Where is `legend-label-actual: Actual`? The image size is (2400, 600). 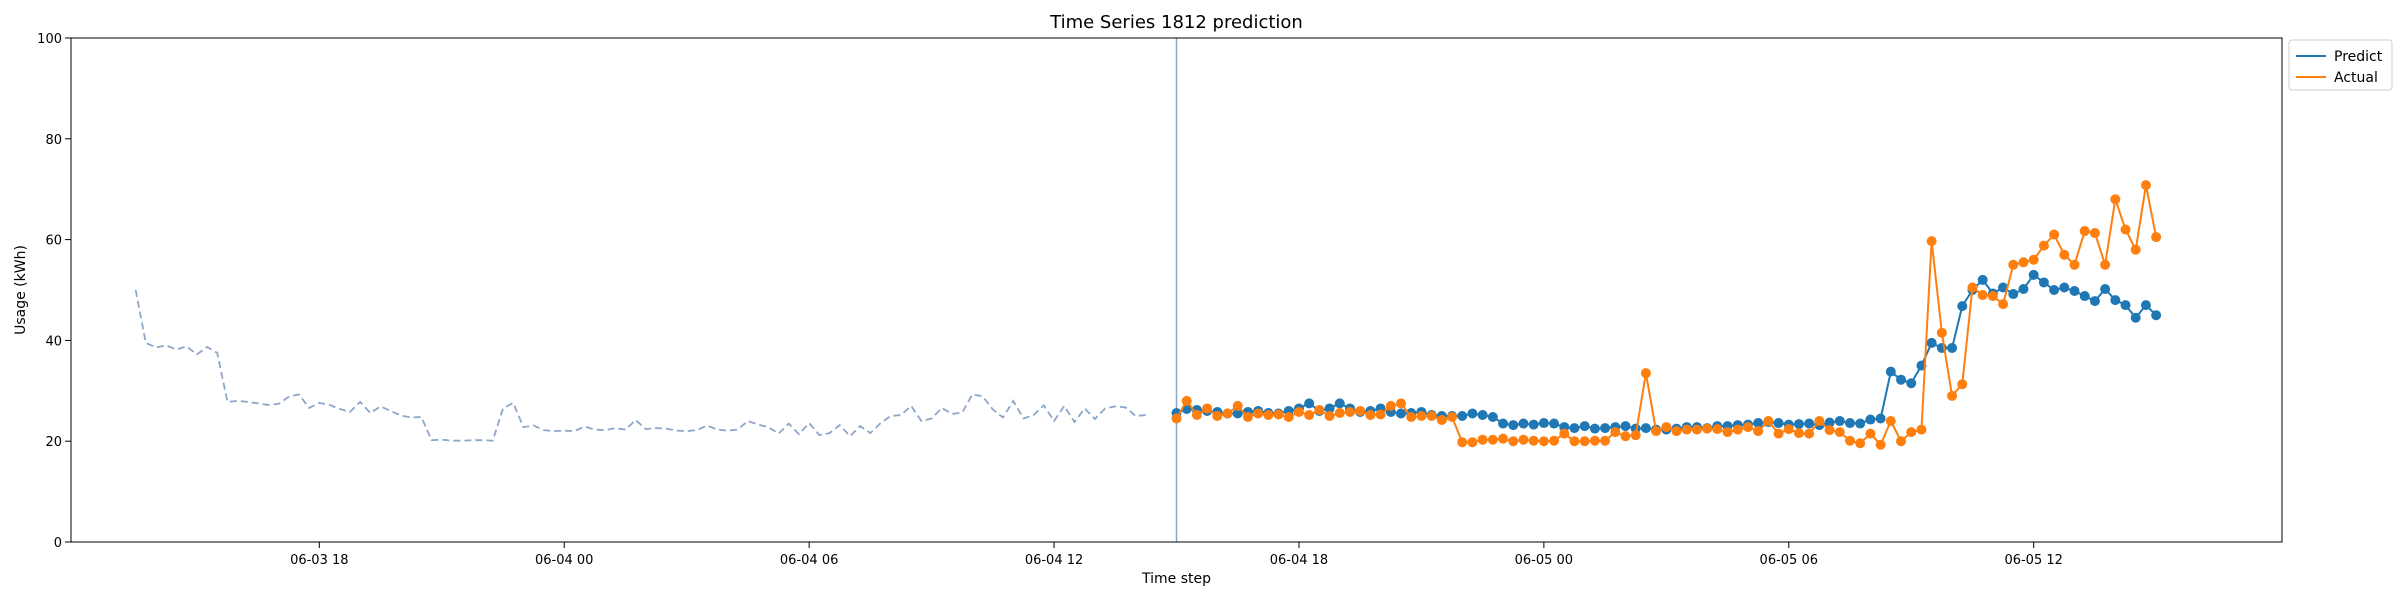 legend-label-actual: Actual is located at coordinates (2356, 78).